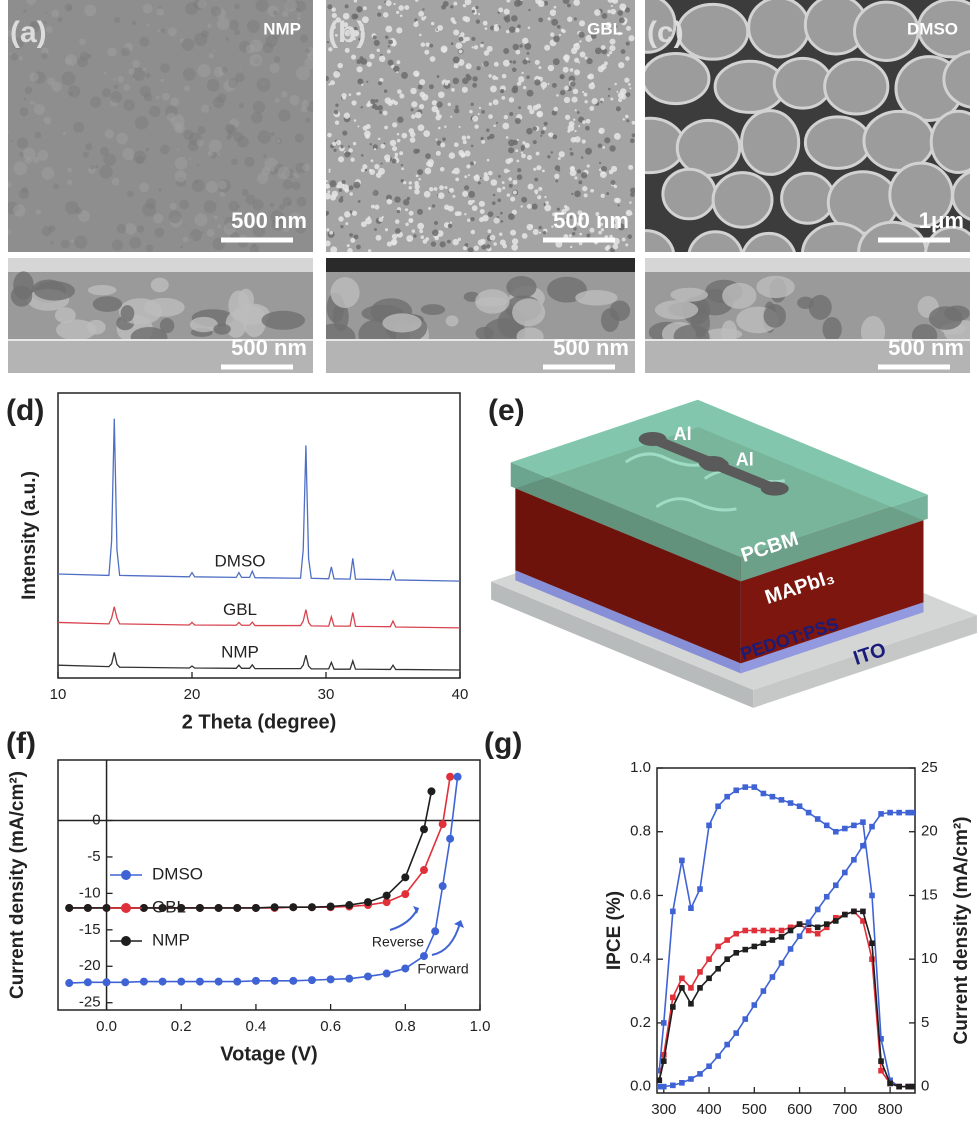 The height and width of the screenshot is (1126, 979). What do you see at coordinates (90, 892) in the screenshot?
I see `y-tick-label: -10` at bounding box center [90, 892].